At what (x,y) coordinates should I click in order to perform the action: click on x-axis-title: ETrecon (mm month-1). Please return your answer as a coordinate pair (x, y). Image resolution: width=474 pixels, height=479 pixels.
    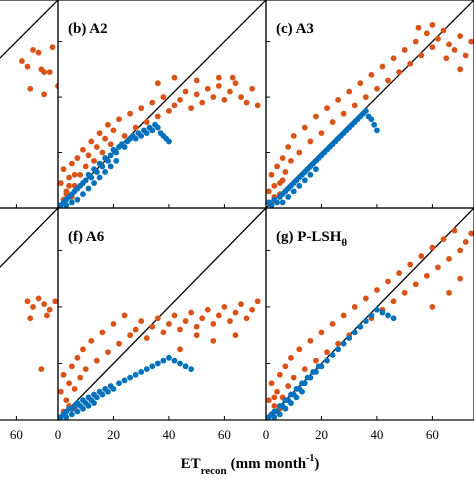
    Looking at the image, I should click on (250, 463).